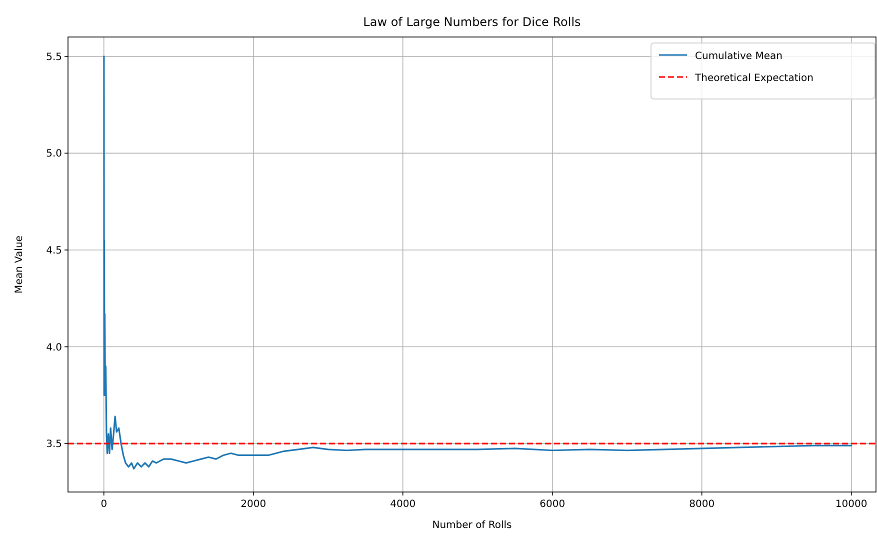 The image size is (877, 536). What do you see at coordinates (754, 78) in the screenshot?
I see `legend-label: Theoretical Expectation` at bounding box center [754, 78].